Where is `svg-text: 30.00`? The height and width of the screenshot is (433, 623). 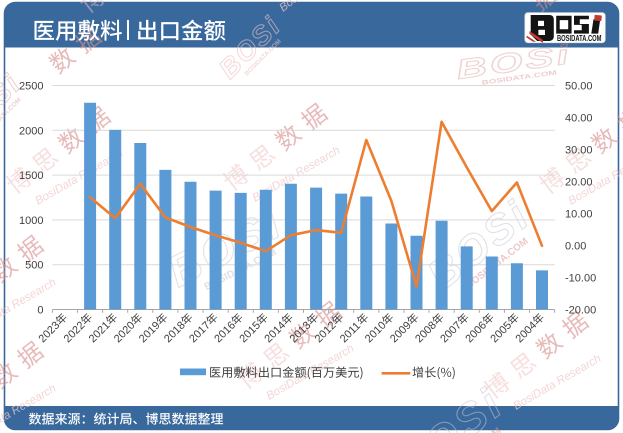 svg-text: 30.00 is located at coordinates (579, 151).